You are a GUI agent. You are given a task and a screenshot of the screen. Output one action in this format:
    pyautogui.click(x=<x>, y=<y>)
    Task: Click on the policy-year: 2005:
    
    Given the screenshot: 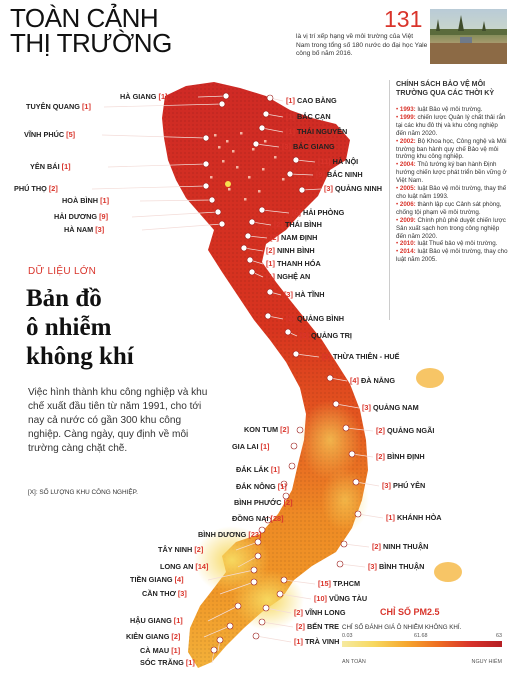 What is the action you would take?
    pyautogui.click(x=407, y=189)
    